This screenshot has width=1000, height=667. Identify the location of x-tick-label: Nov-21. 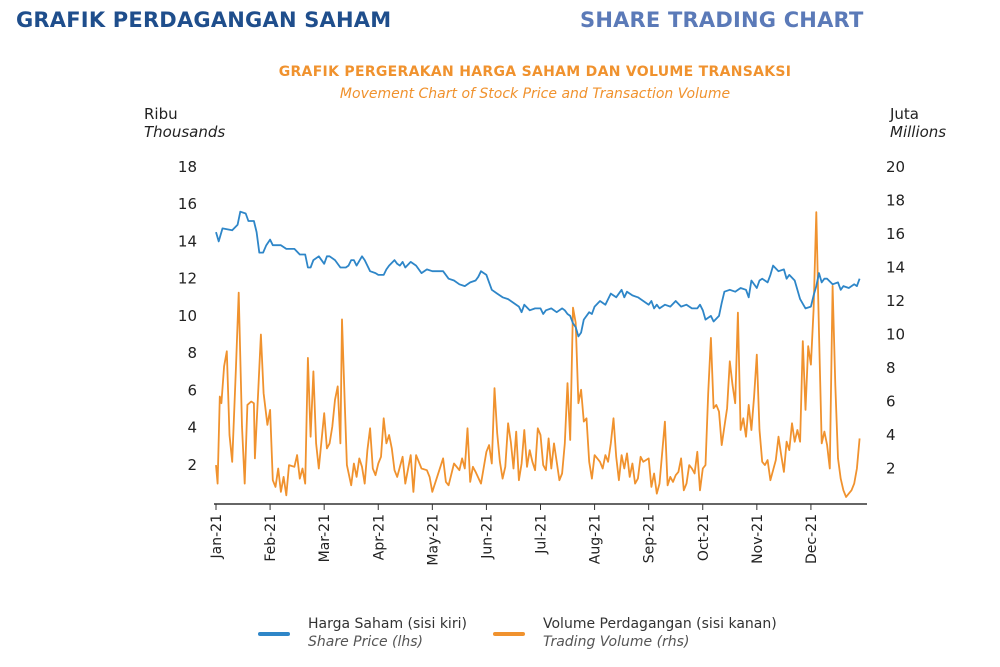
(758, 539).